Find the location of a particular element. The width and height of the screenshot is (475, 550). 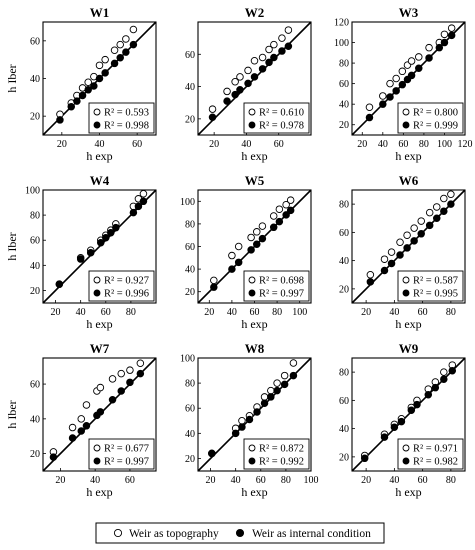

y-axis-label: h Iber is located at coordinates (12, 414).